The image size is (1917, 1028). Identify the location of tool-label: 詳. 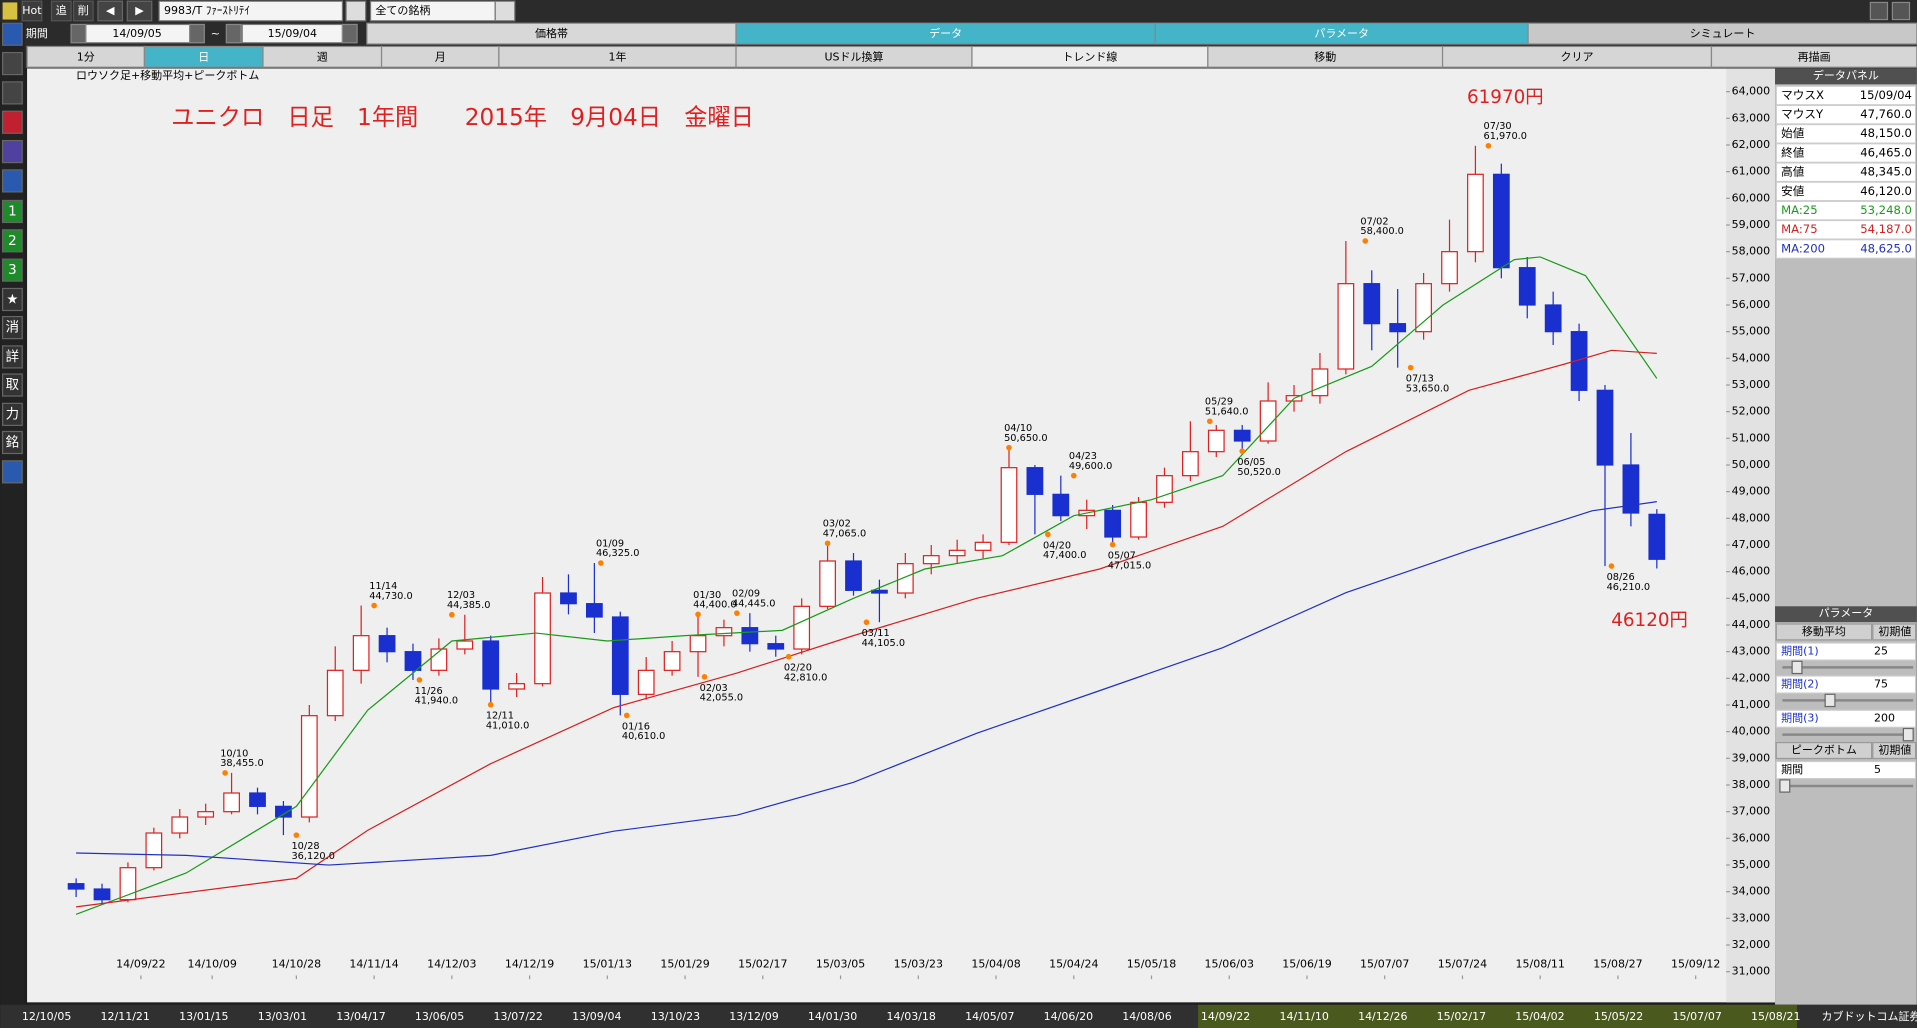
(12, 357).